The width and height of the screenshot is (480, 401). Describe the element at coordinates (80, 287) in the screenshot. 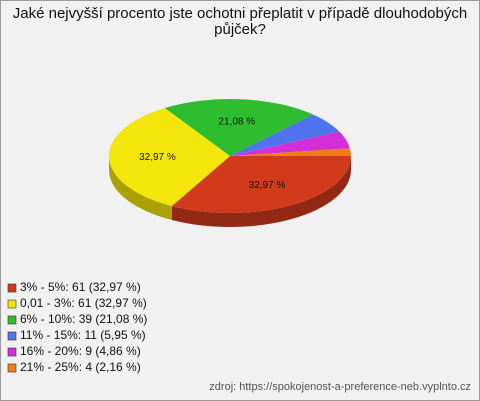

I see `legend-label: 3% - 5%: 61 (32,97 %)` at that location.